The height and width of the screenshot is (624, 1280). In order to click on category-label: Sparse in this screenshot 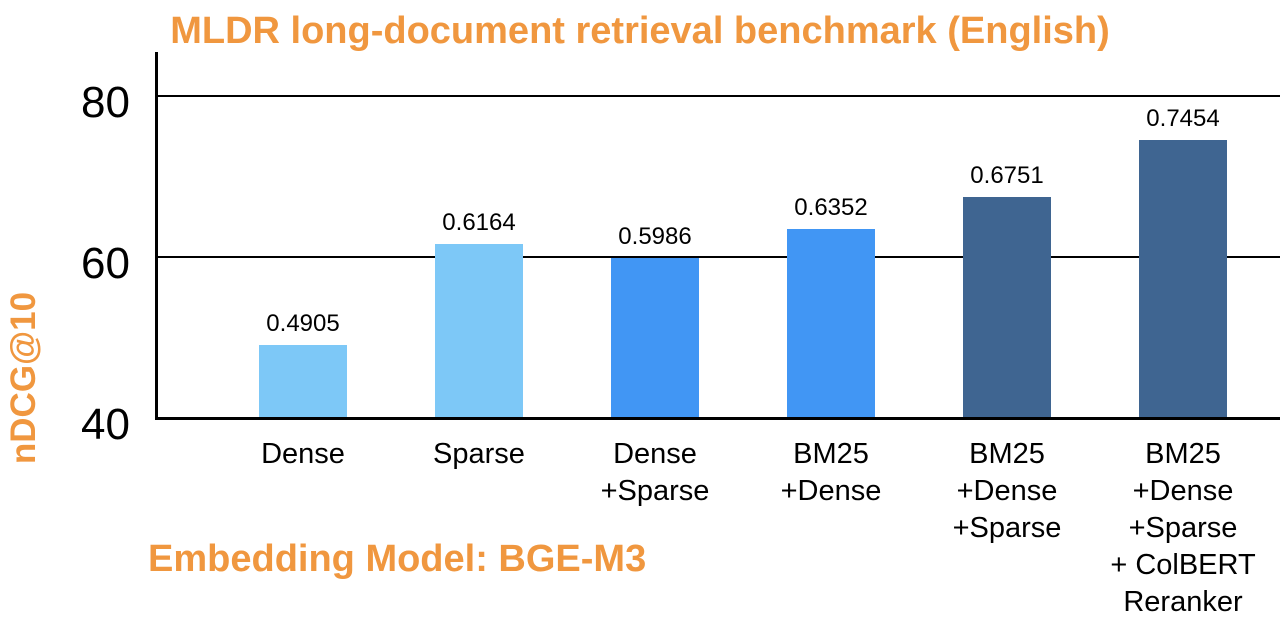, I will do `click(479, 454)`.